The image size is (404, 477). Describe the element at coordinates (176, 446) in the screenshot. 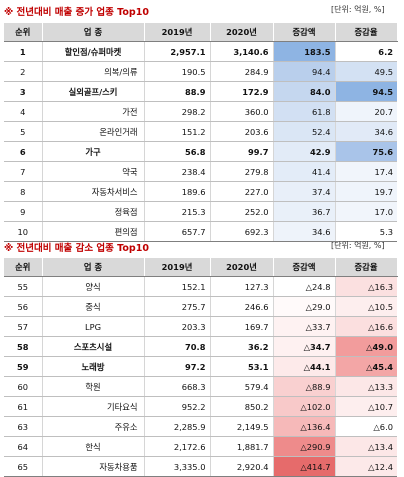

I see `value-2019-cell: 2,172.6` at that location.